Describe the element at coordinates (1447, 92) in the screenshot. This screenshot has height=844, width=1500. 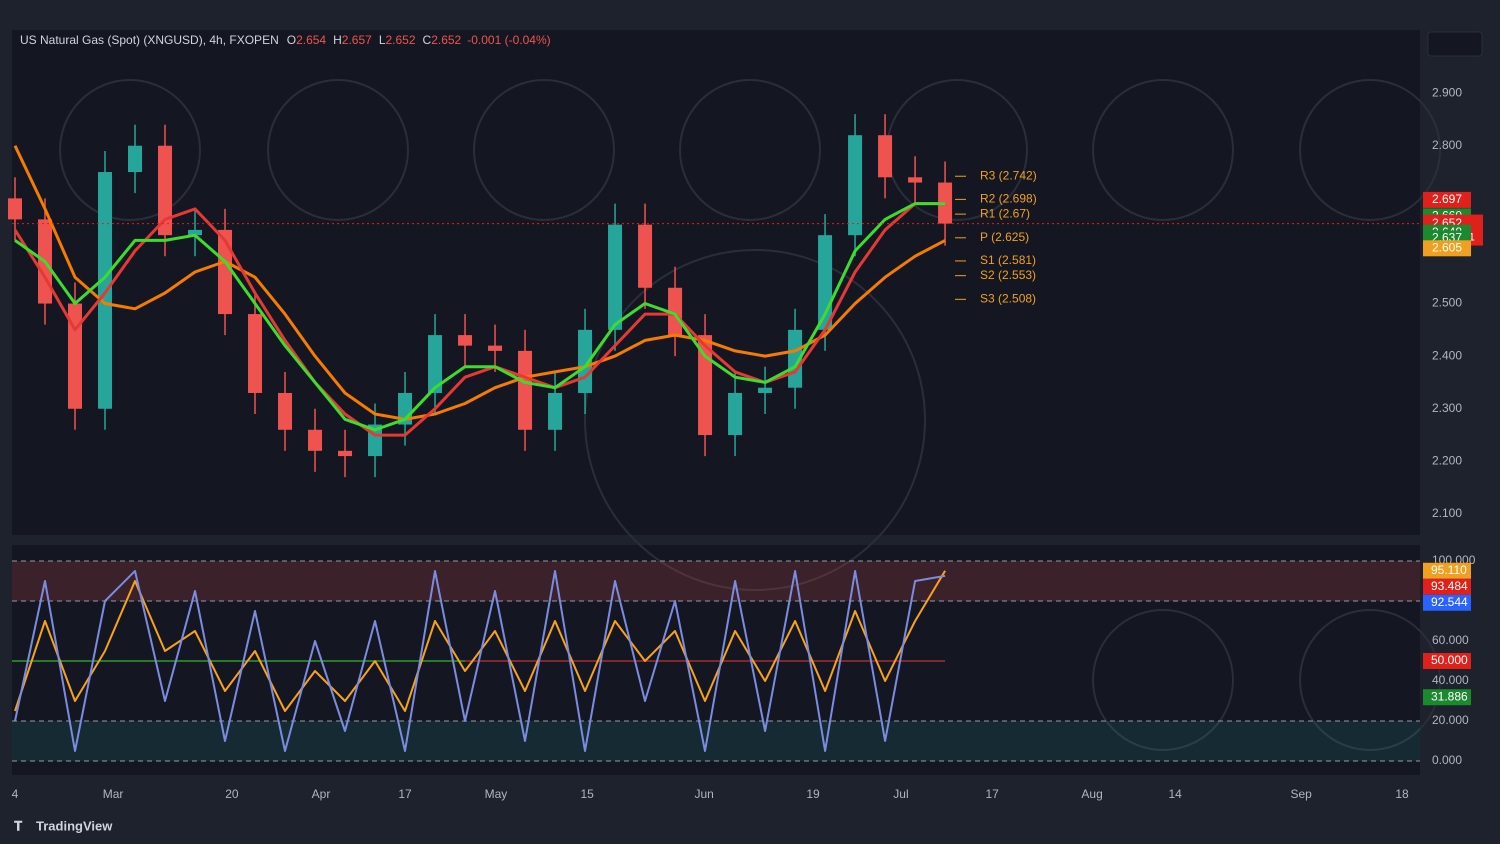
I see `y-tick-label: 2.900` at that location.